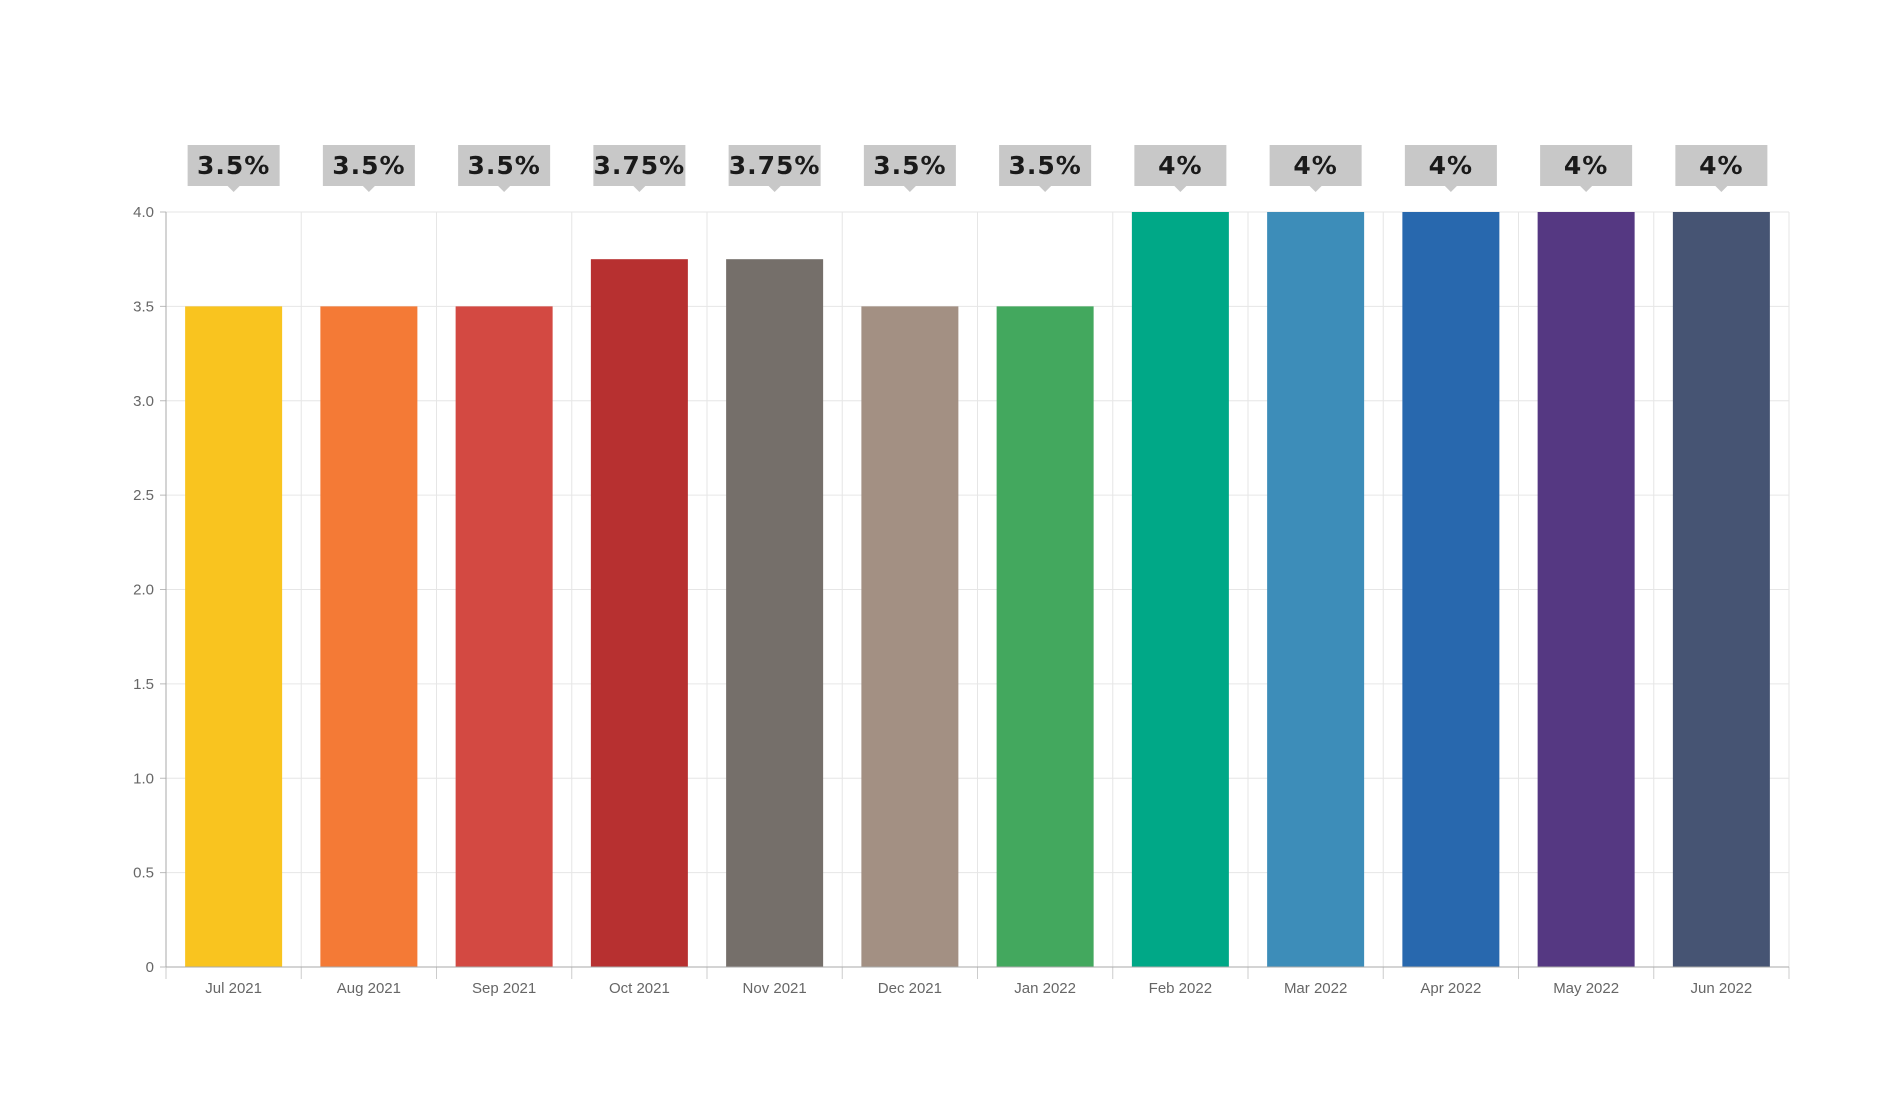 Image resolution: width=1889 pixels, height=1093 pixels. Describe the element at coordinates (143, 495) in the screenshot. I see `y-tick-label: 2.5` at that location.